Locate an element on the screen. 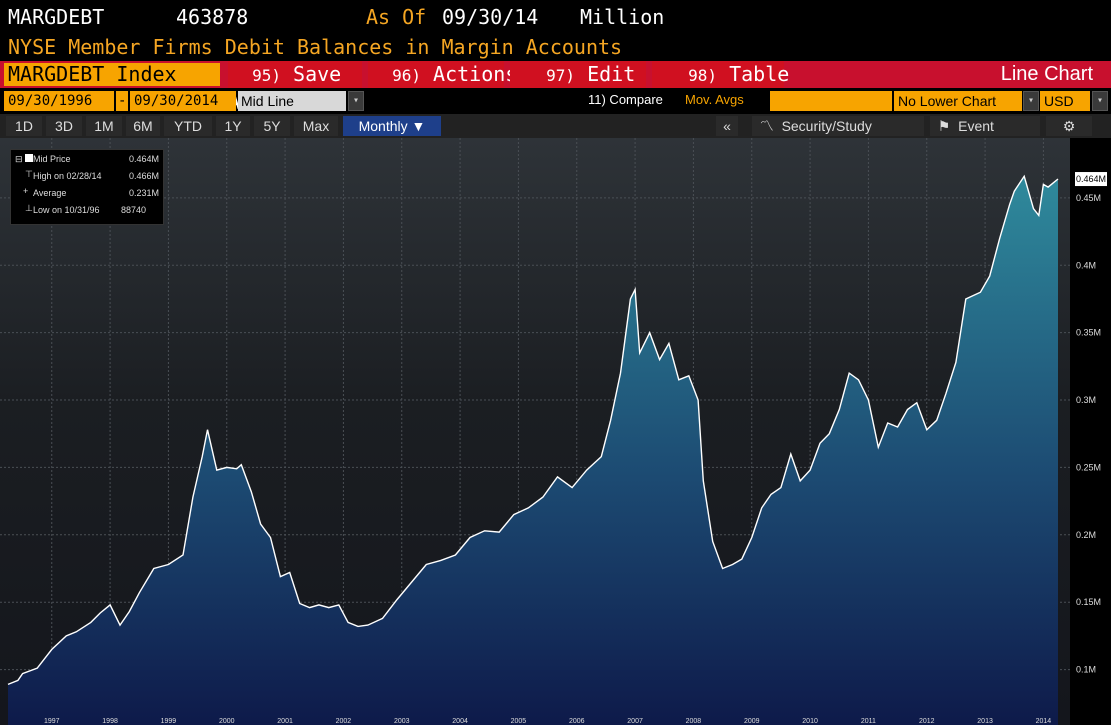  x-tick-label: 2002 is located at coordinates (344, 721).